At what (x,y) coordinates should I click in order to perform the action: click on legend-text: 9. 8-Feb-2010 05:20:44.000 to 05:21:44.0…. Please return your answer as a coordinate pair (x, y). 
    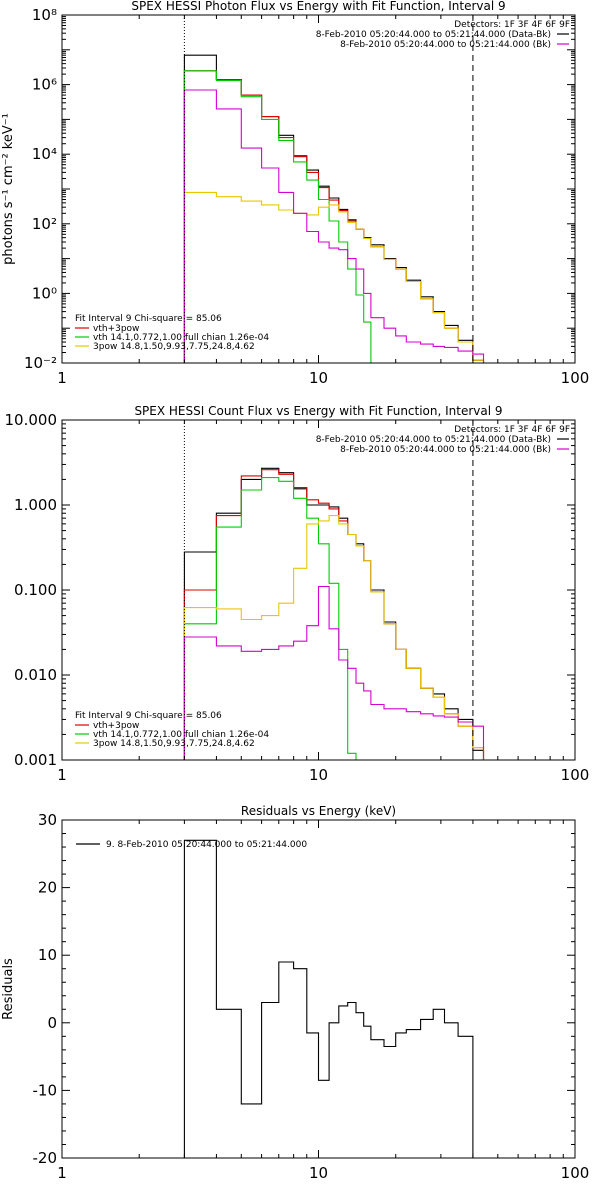
    Looking at the image, I should click on (206, 845).